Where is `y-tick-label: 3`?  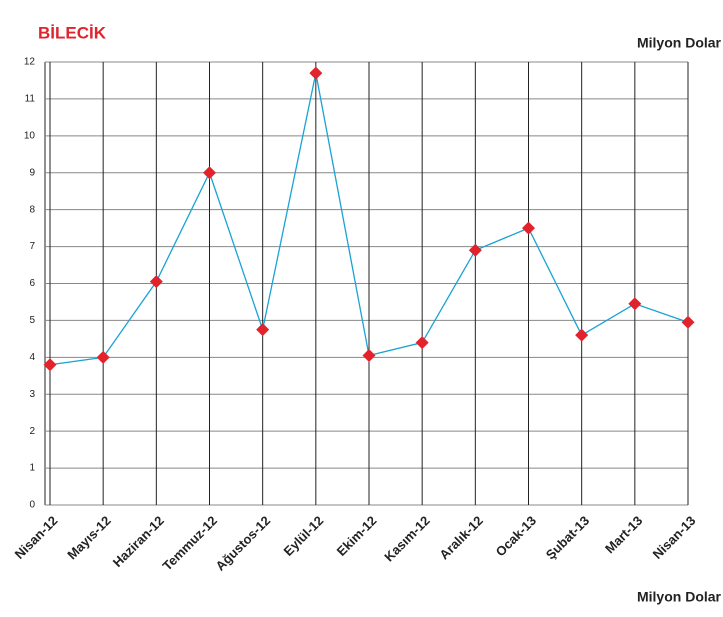 y-tick-label: 3 is located at coordinates (32, 394).